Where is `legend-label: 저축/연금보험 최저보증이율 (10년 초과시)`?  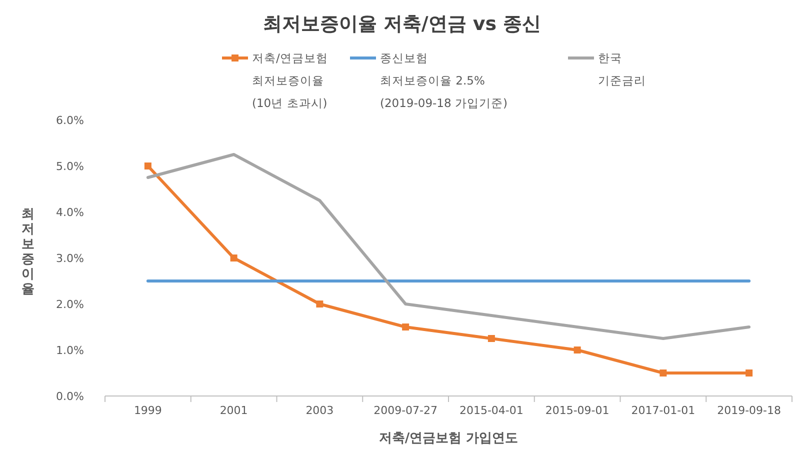 legend-label: 저축/연금보험 최저보증이율 (10년 초과시) is located at coordinates (290, 80).